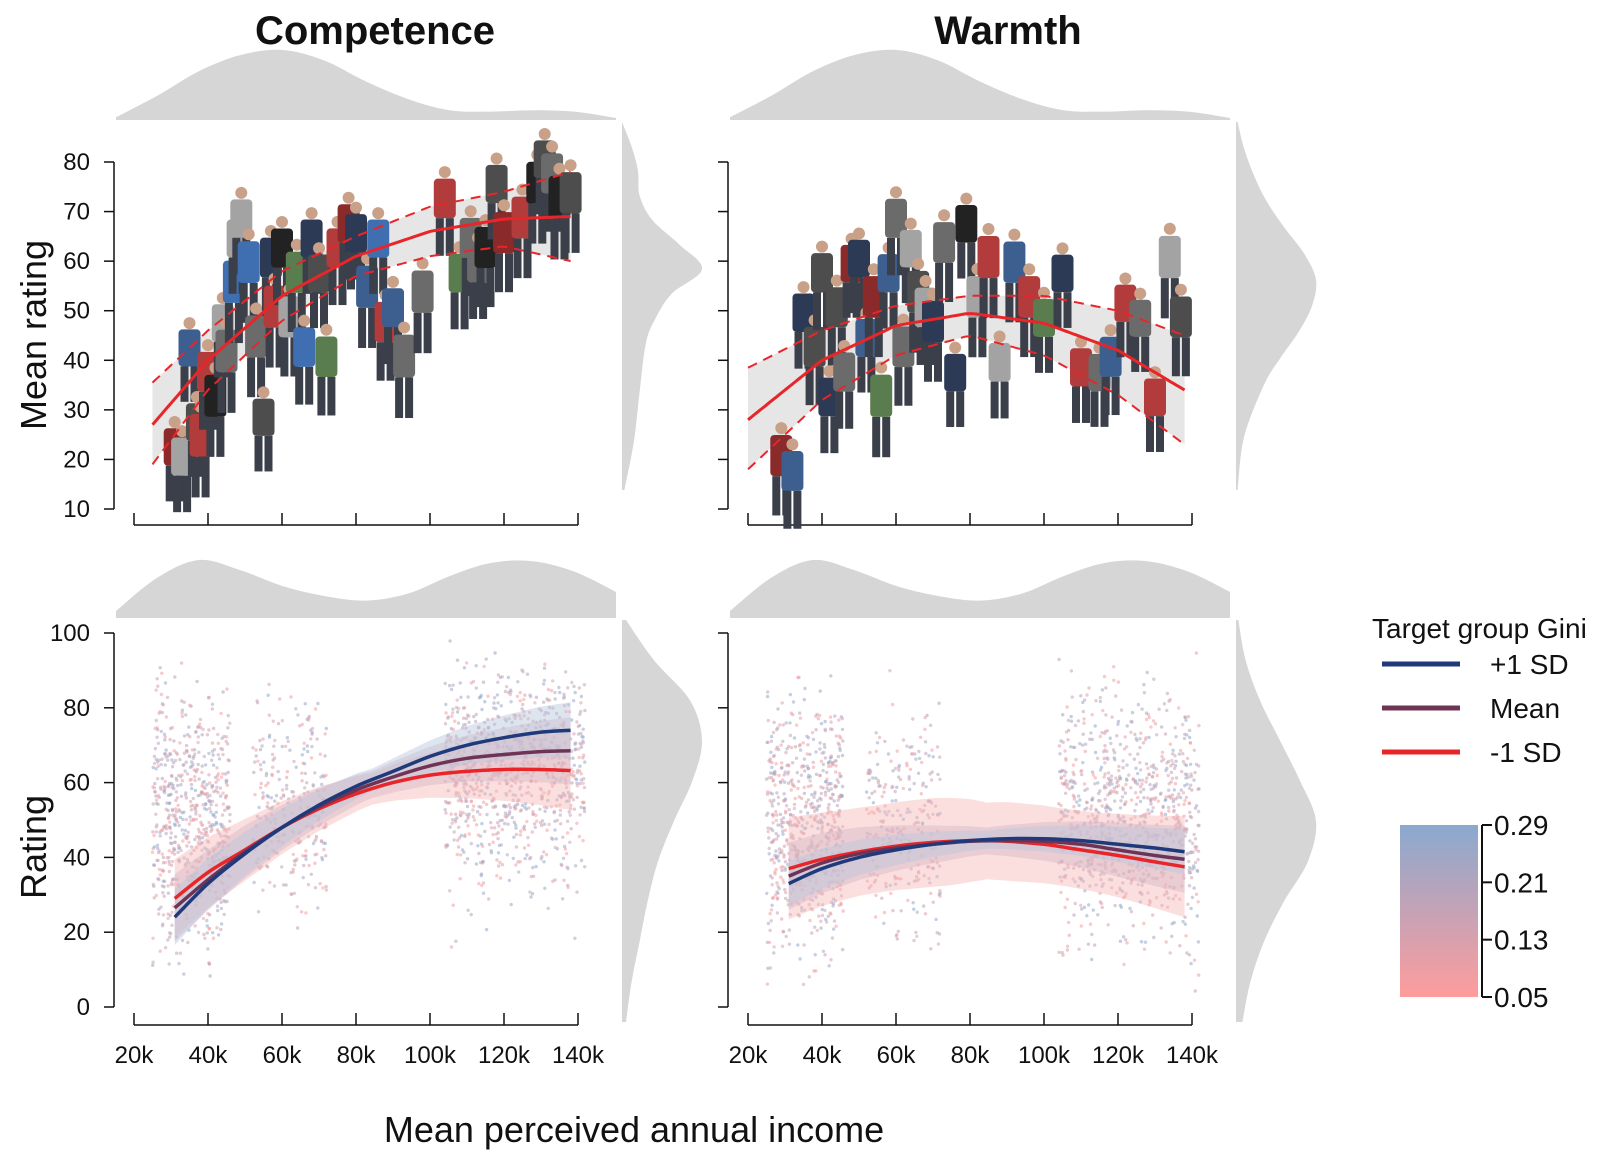  Describe the element at coordinates (944, 243) in the screenshot. I see `person-torso` at that location.